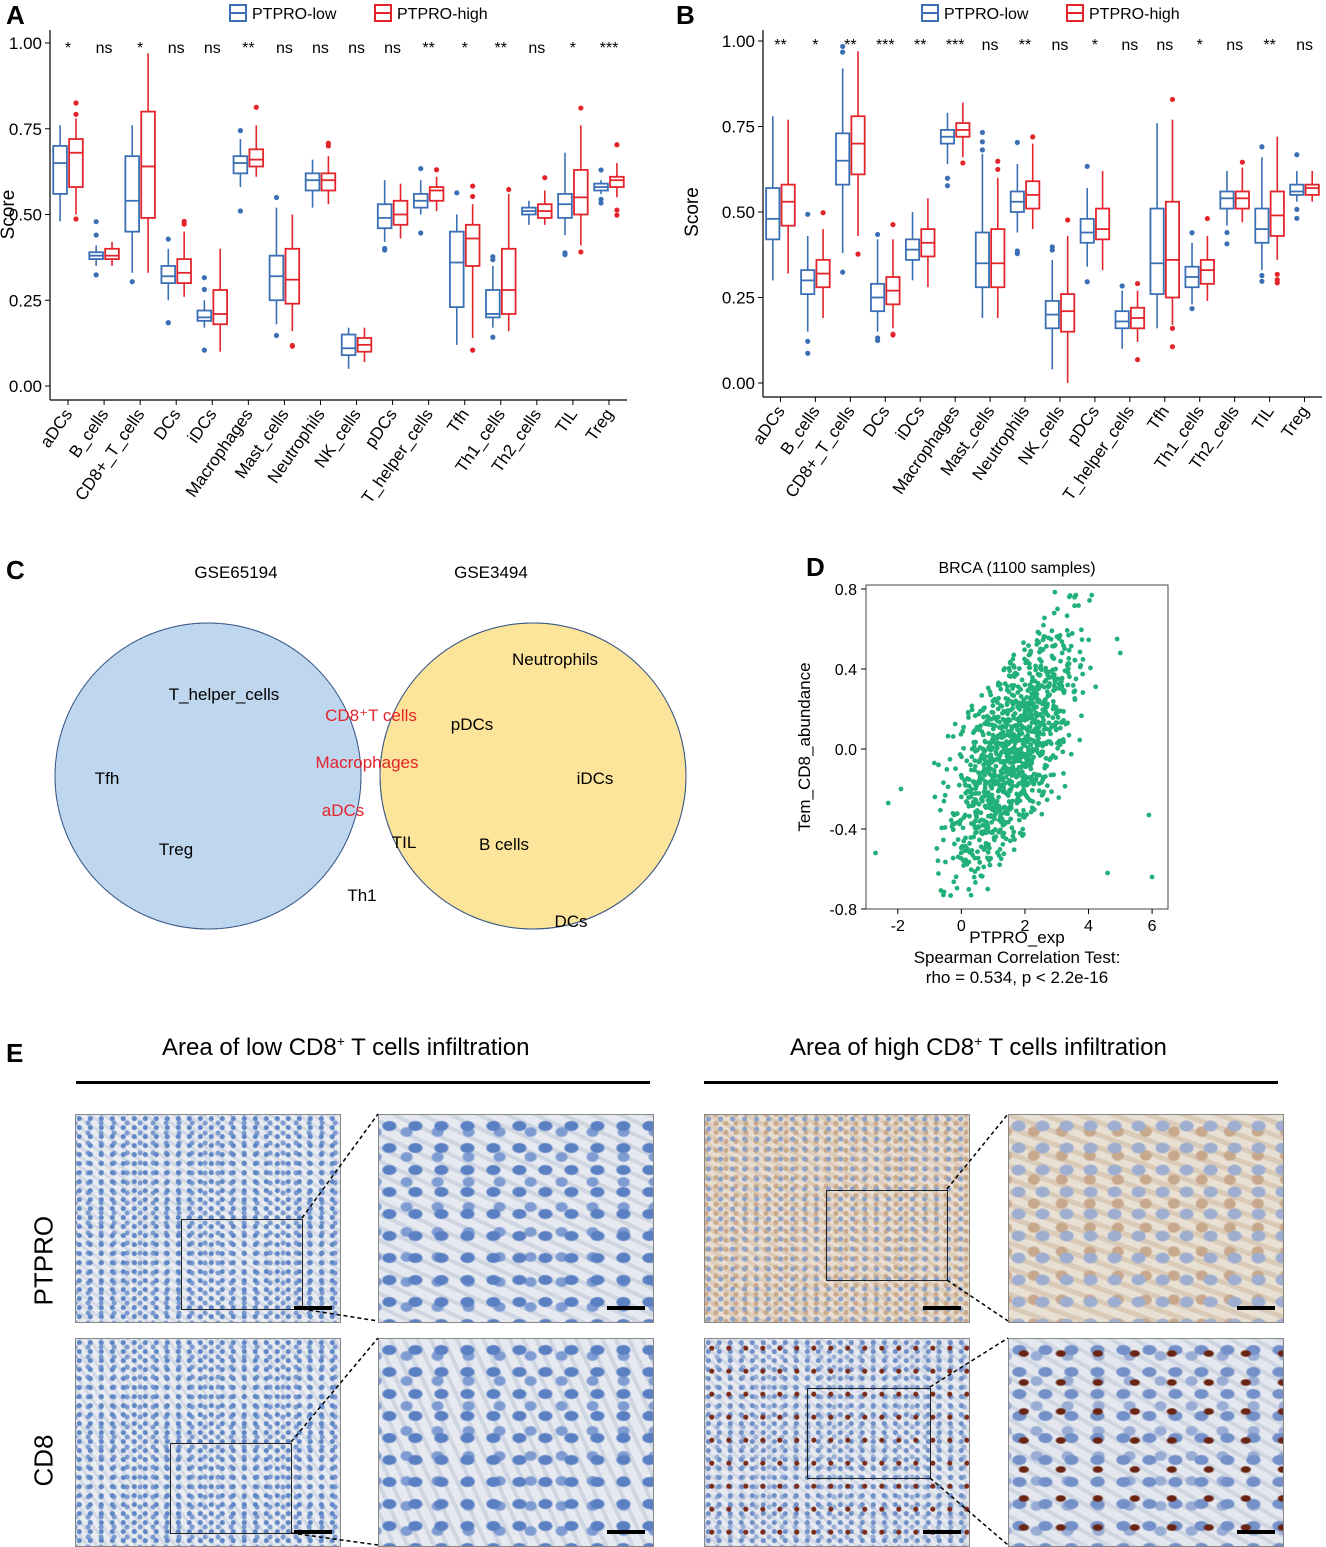 The width and height of the screenshot is (1326, 1547). I want to click on venn-label: pDCs, so click(472, 724).